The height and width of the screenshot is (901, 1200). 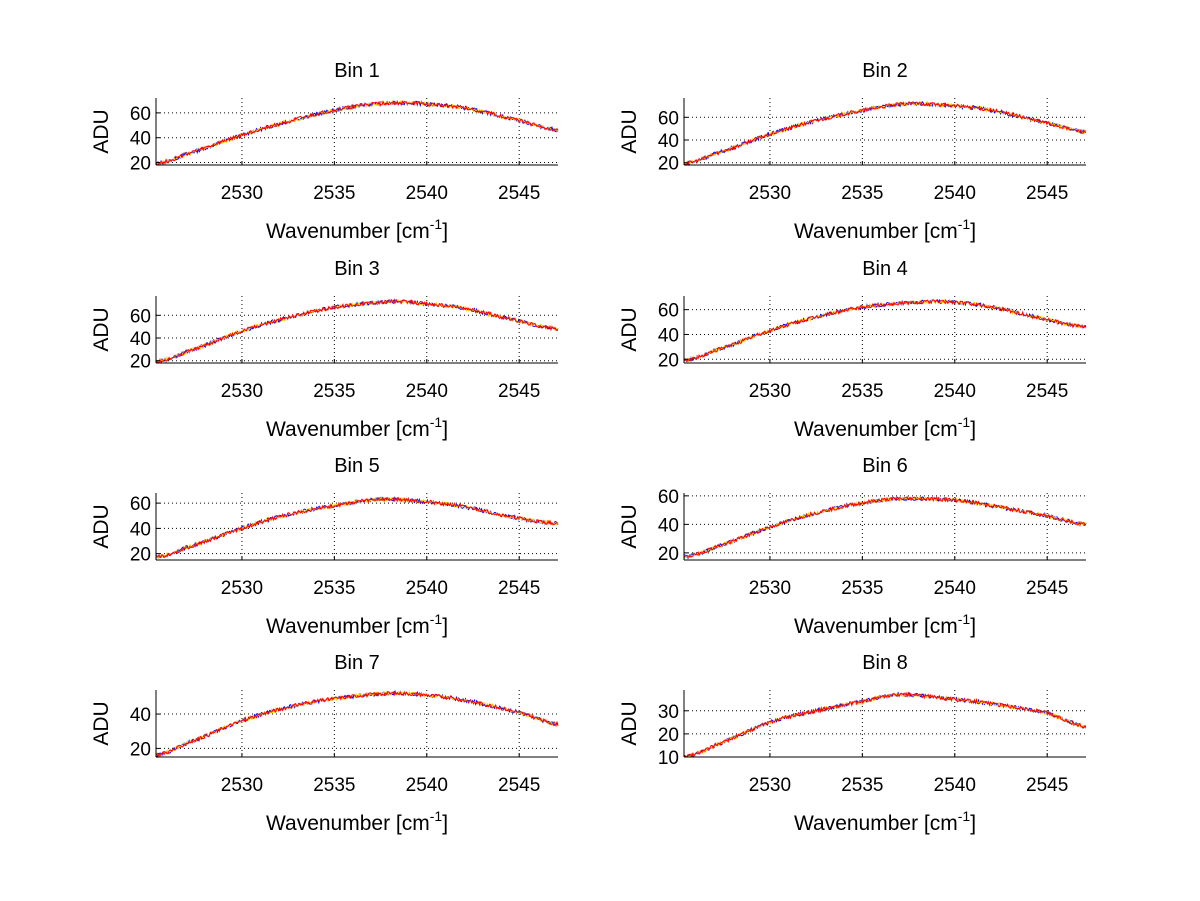 What do you see at coordinates (357, 466) in the screenshot?
I see `subplot-title: Bin 5` at bounding box center [357, 466].